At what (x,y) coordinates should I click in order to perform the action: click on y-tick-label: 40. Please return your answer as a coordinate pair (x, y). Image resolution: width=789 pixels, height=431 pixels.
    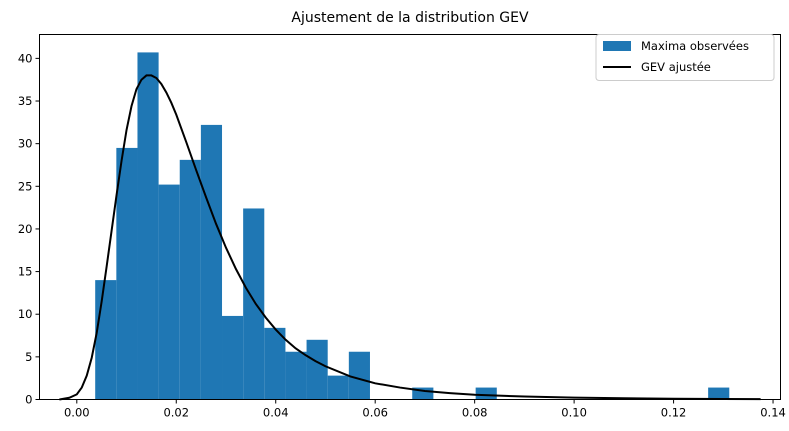
    Looking at the image, I should click on (25, 58).